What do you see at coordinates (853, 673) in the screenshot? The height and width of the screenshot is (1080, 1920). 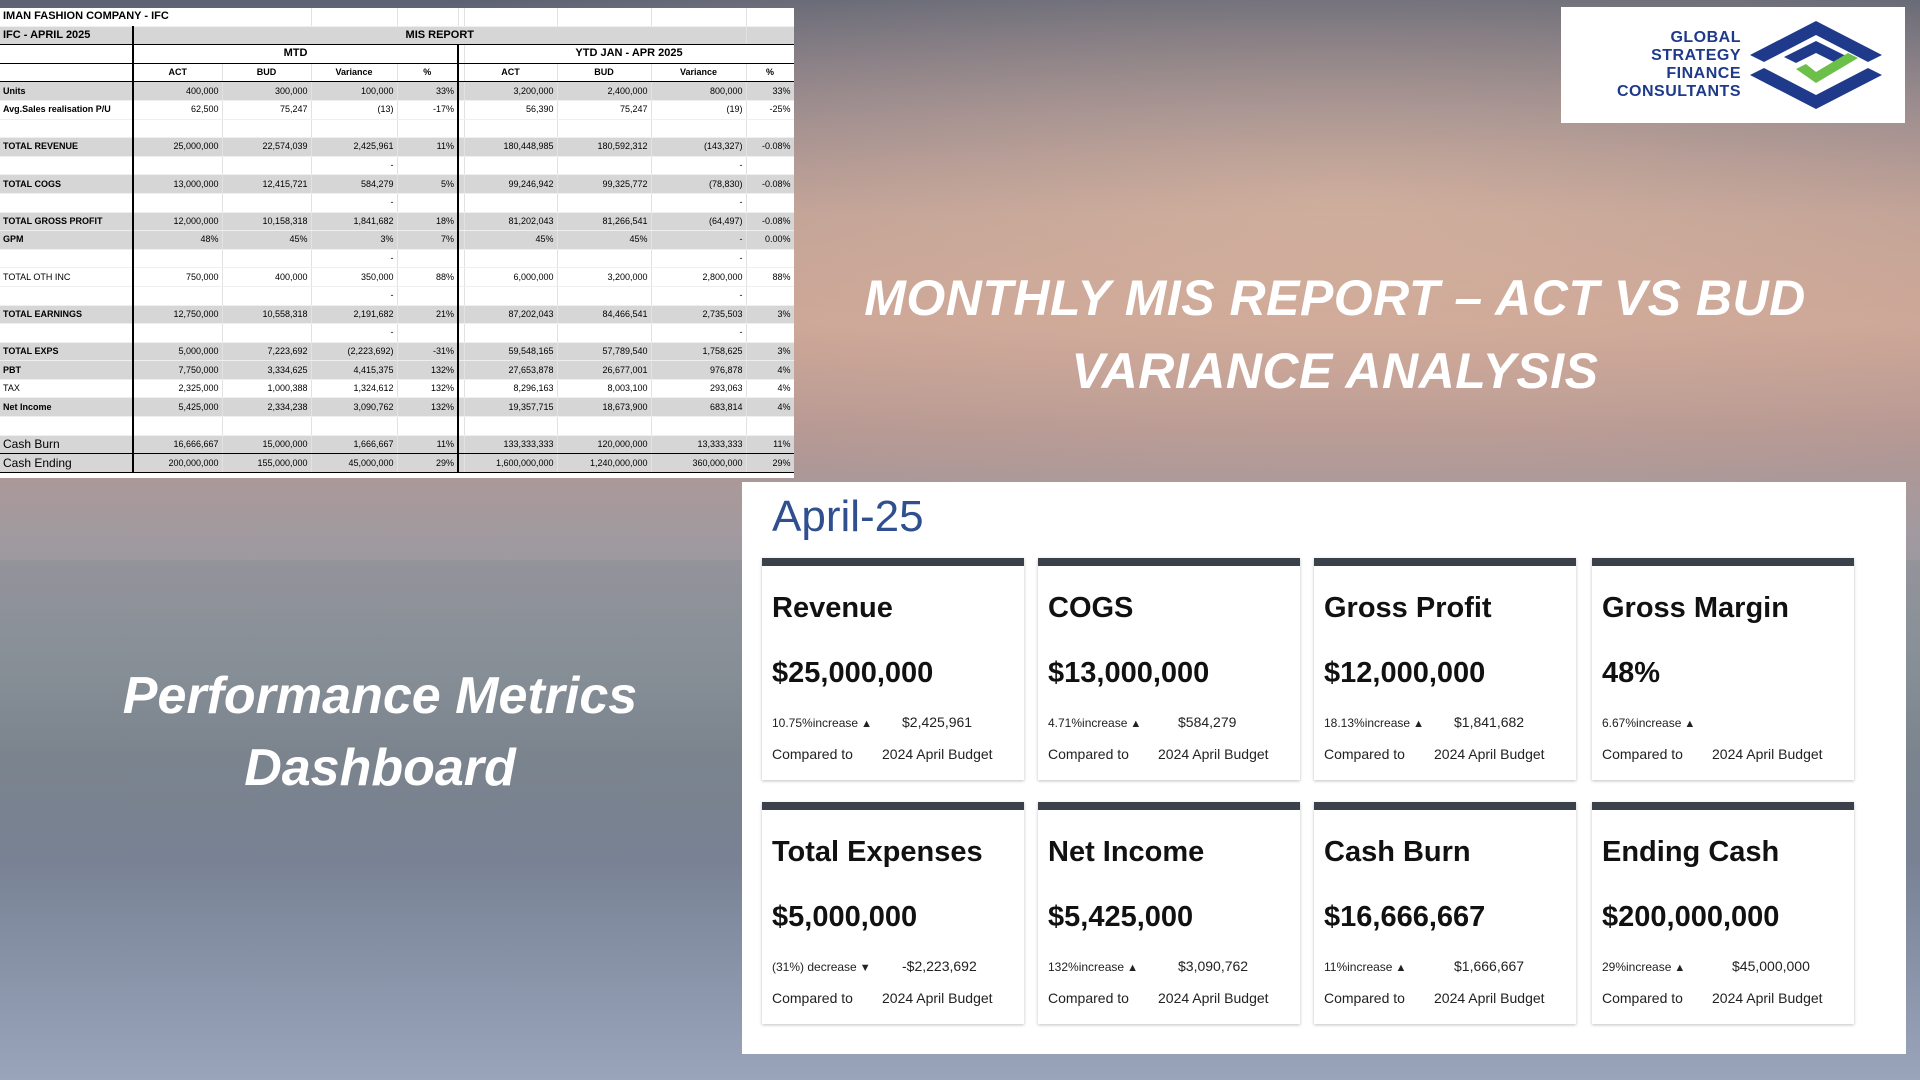 I see `kpi-value: $25,000,000` at bounding box center [853, 673].